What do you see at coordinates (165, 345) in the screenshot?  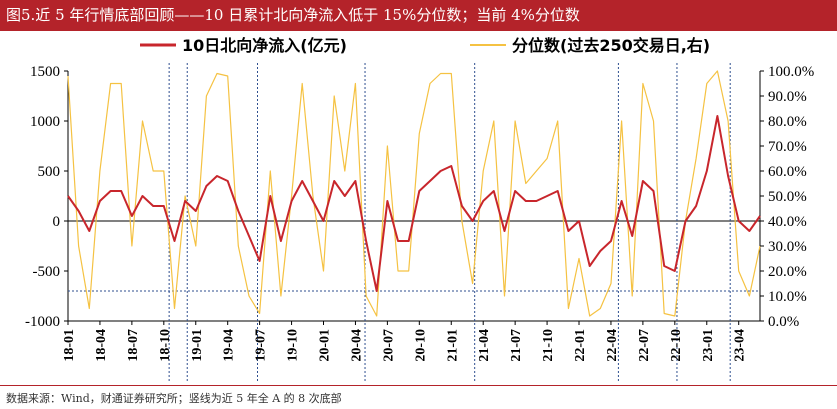 I see `x-tick-label: 18-10` at bounding box center [165, 345].